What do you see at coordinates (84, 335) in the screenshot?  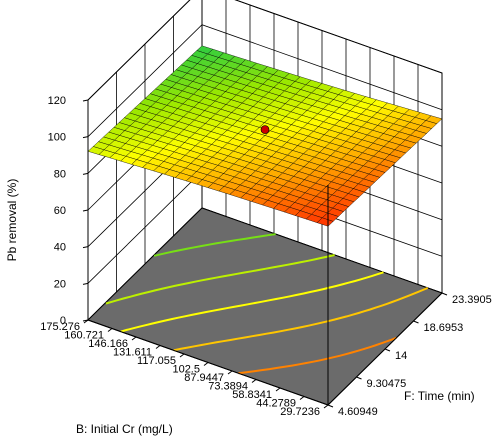 I see `x-tick-label: 160.721` at bounding box center [84, 335].